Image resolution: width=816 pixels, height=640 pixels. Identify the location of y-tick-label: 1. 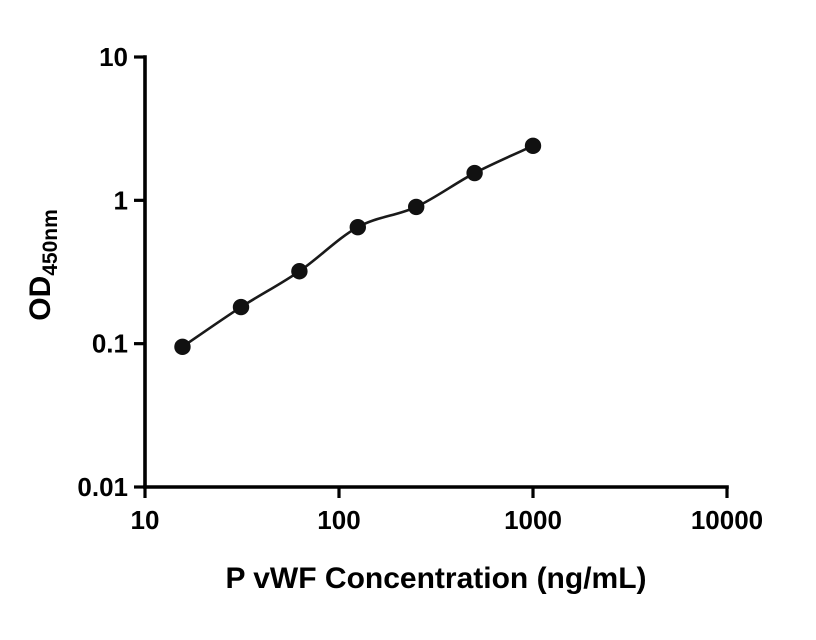
(121, 200).